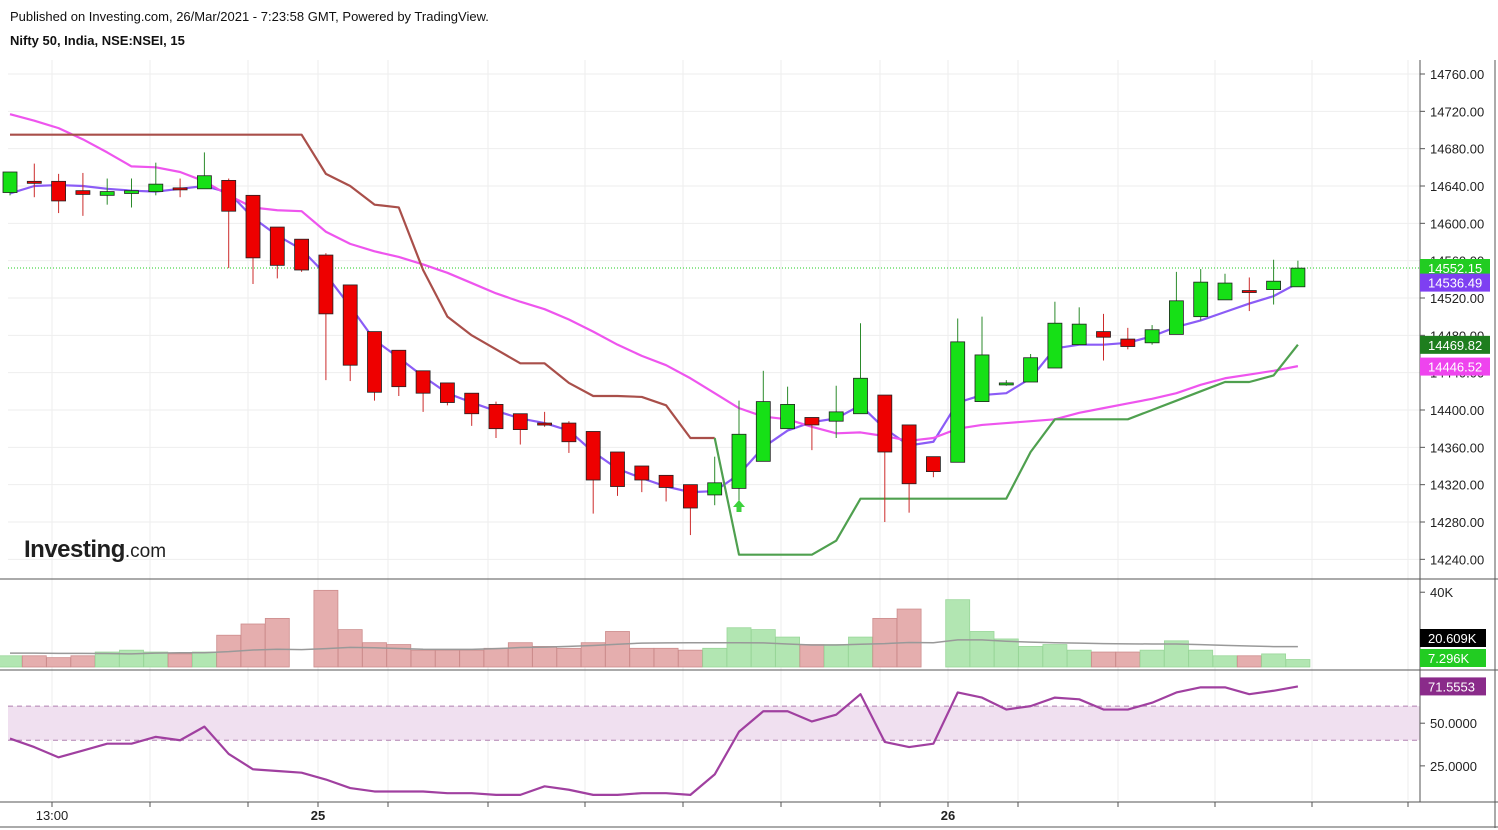  Describe the element at coordinates (1457, 298) in the screenshot. I see `y-tick-label: 14520.00` at that location.